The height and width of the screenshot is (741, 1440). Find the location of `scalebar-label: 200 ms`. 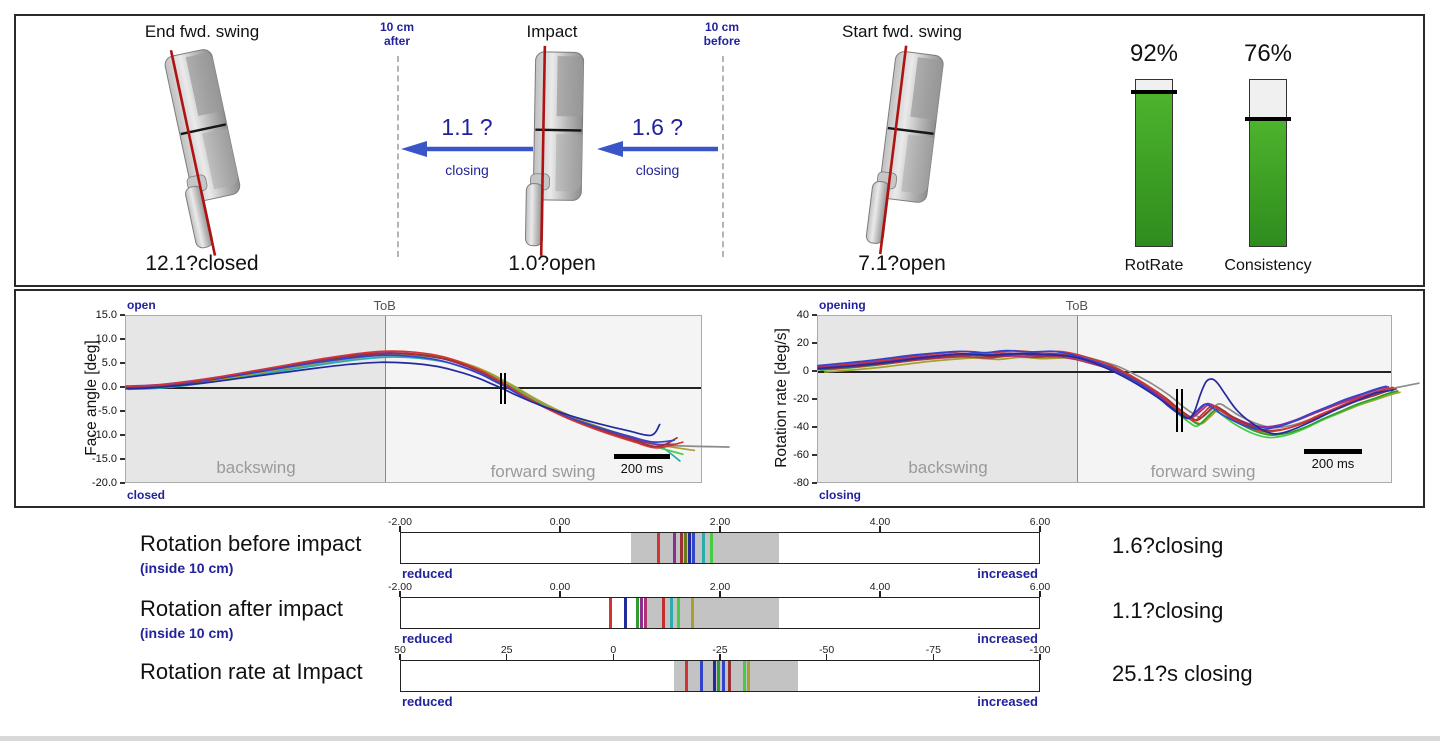

scalebar-label: 200 ms is located at coordinates (642, 468).